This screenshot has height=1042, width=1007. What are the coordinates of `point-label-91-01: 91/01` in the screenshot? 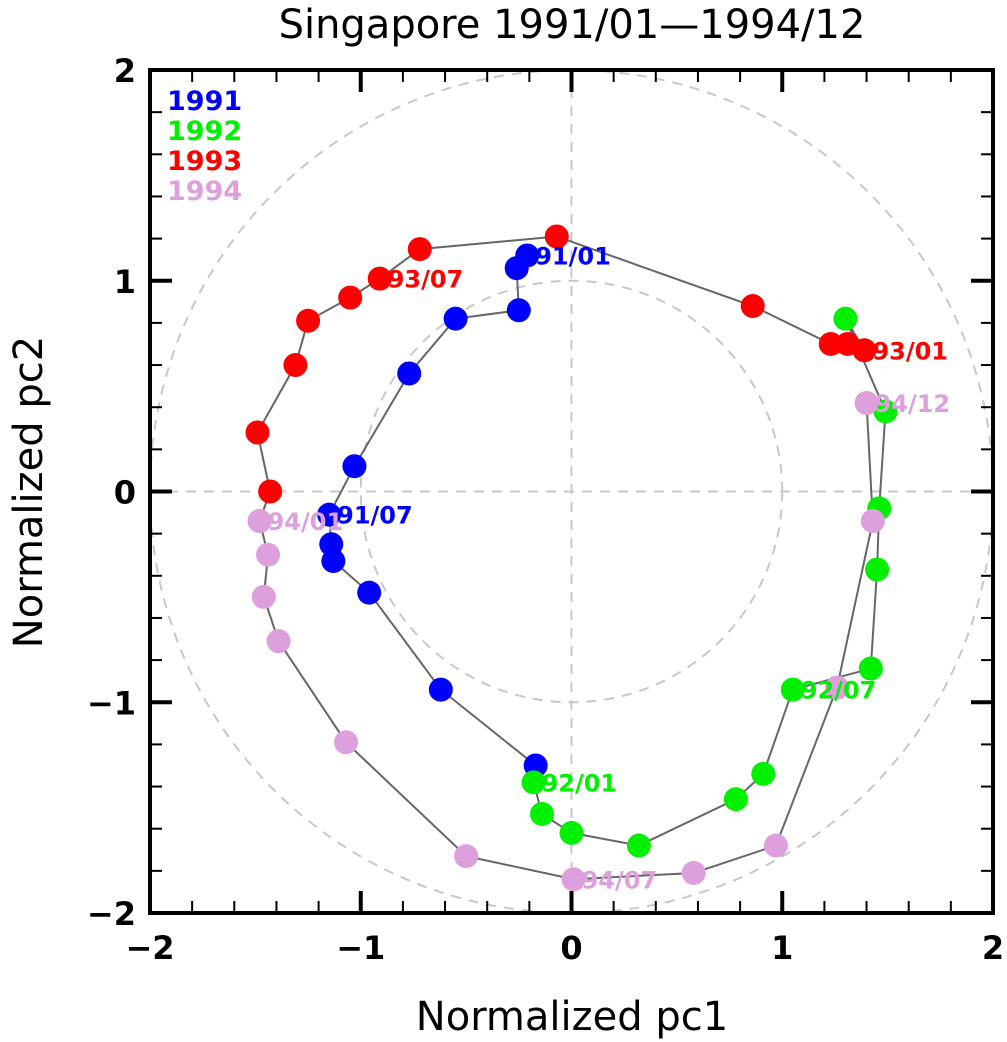 It's located at (573, 256).